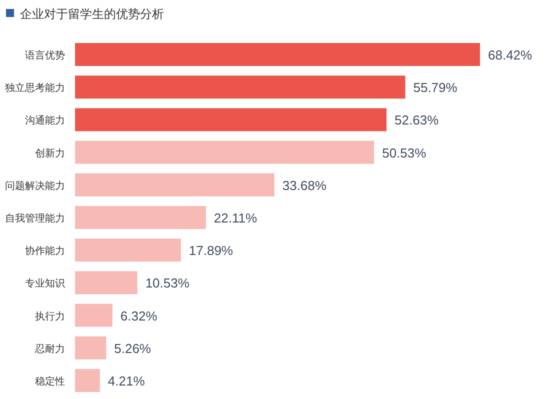 The width and height of the screenshot is (549, 399). I want to click on data-label: 5.26%, so click(133, 348).